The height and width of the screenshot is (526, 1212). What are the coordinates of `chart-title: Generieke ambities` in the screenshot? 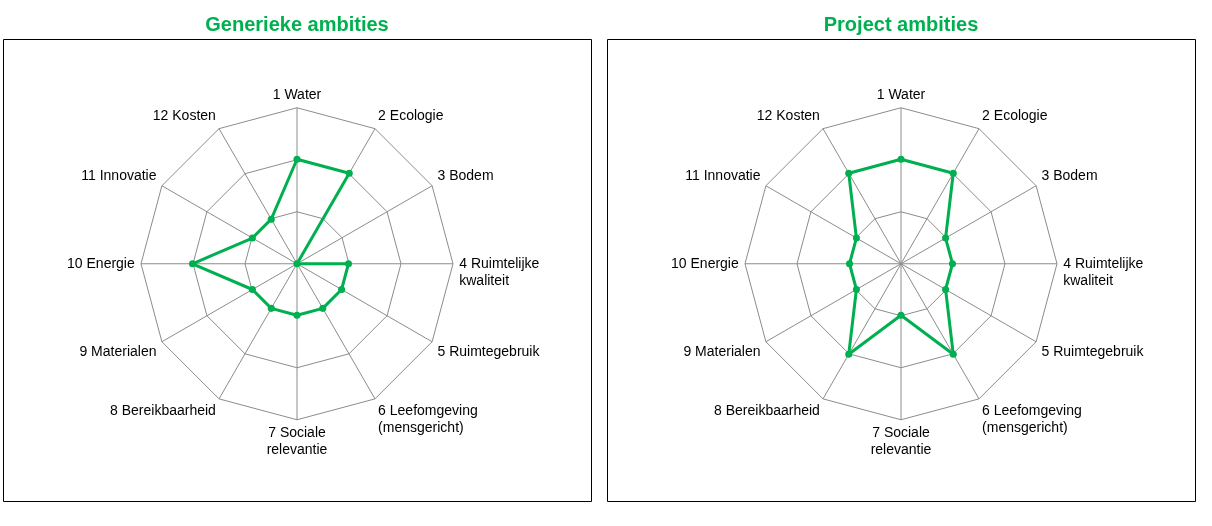 It's located at (297, 24).